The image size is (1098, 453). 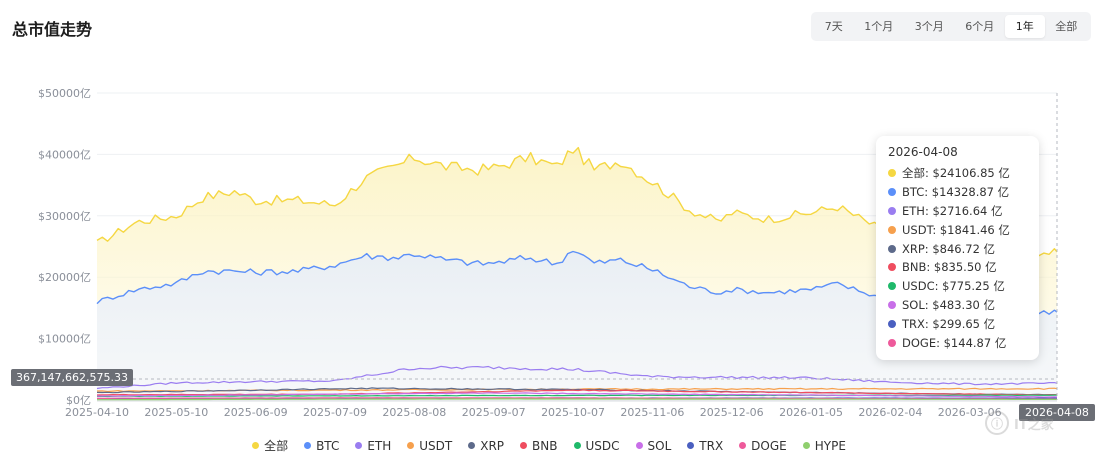 I want to click on x-tick-label: 2026-03-06, so click(x=970, y=412).